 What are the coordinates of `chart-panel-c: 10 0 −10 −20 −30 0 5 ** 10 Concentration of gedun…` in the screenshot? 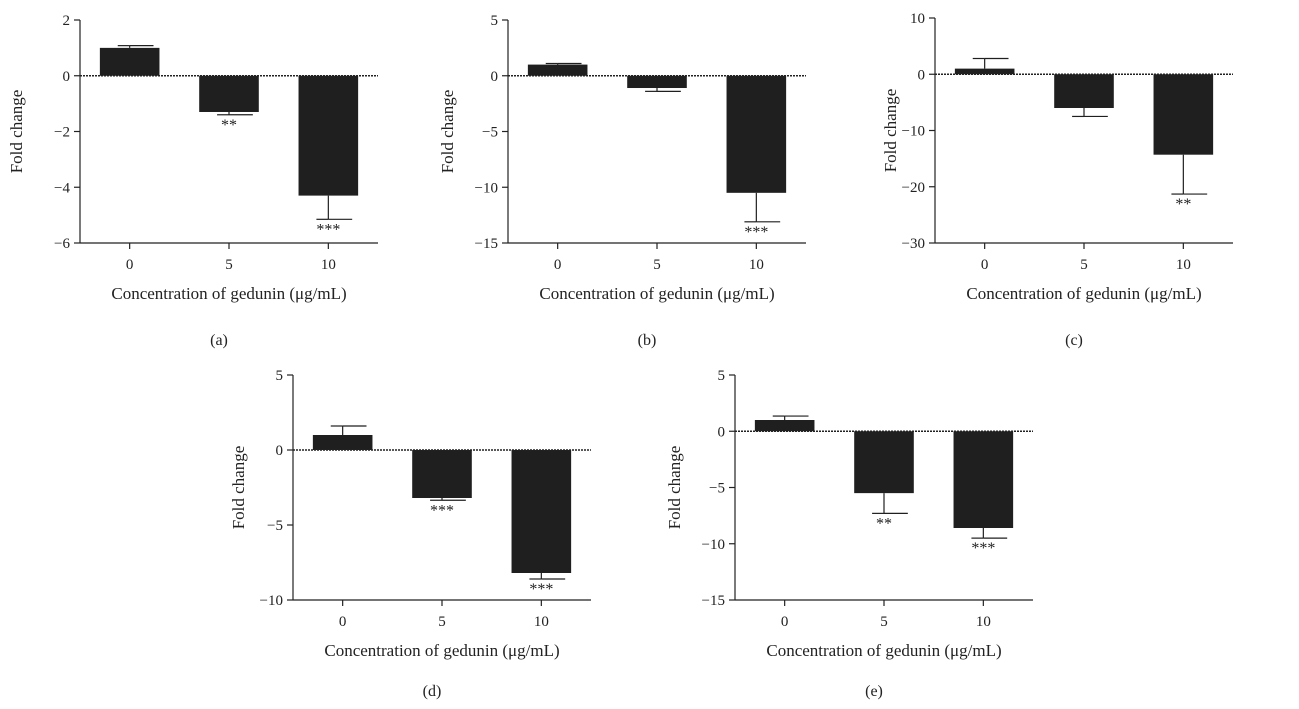 It's located at (1057, 180).